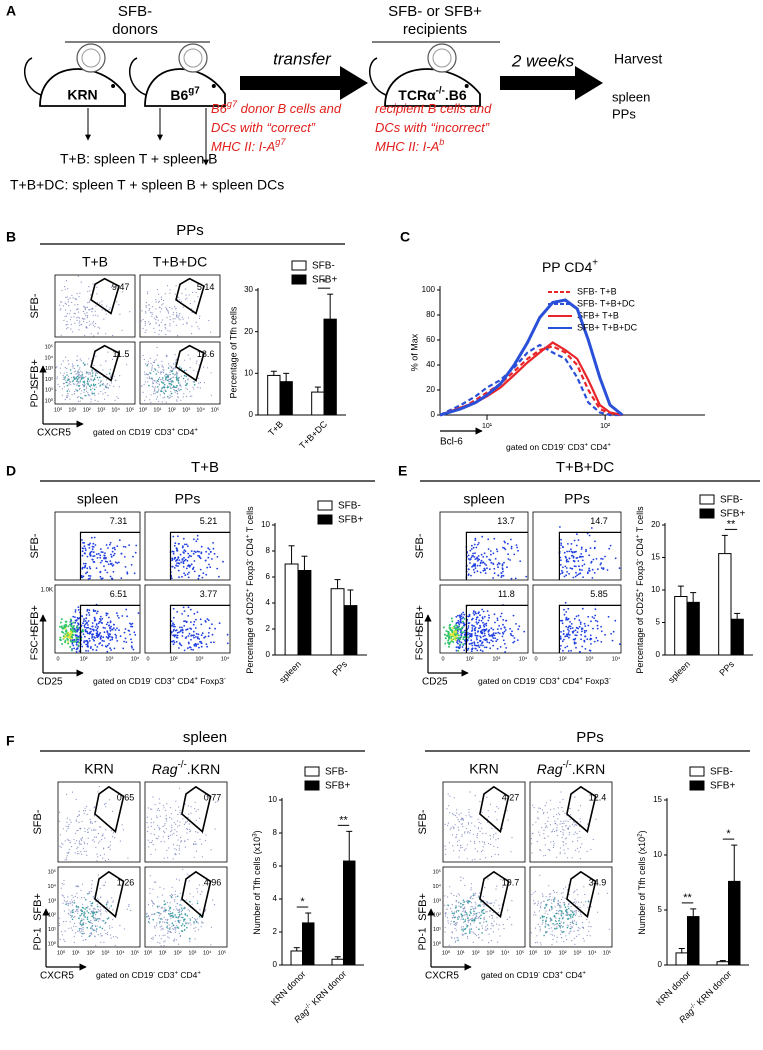  What do you see at coordinates (563, 825) in the screenshot?
I see `events` at bounding box center [563, 825].